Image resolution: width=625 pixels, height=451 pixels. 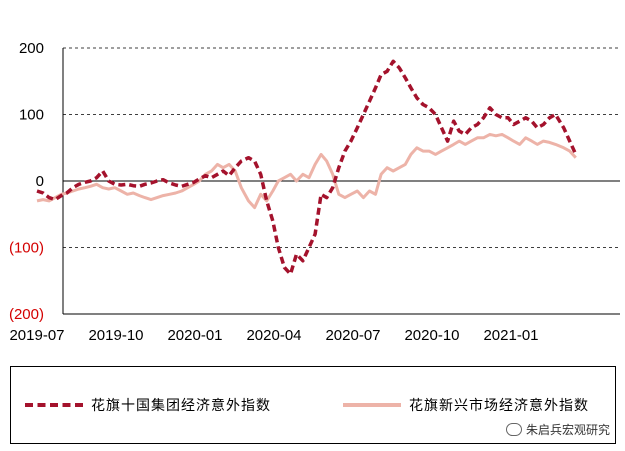 I want to click on legend-item-em: 花旗新兴市场经济意外指数, so click(x=466, y=405).